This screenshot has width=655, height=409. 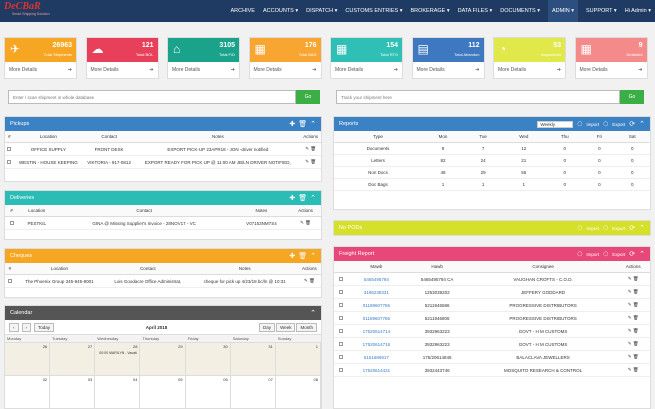 I want to click on stat-tile: ✈ 26963 Total Shipments More Details ➔, so click(x=40, y=58).